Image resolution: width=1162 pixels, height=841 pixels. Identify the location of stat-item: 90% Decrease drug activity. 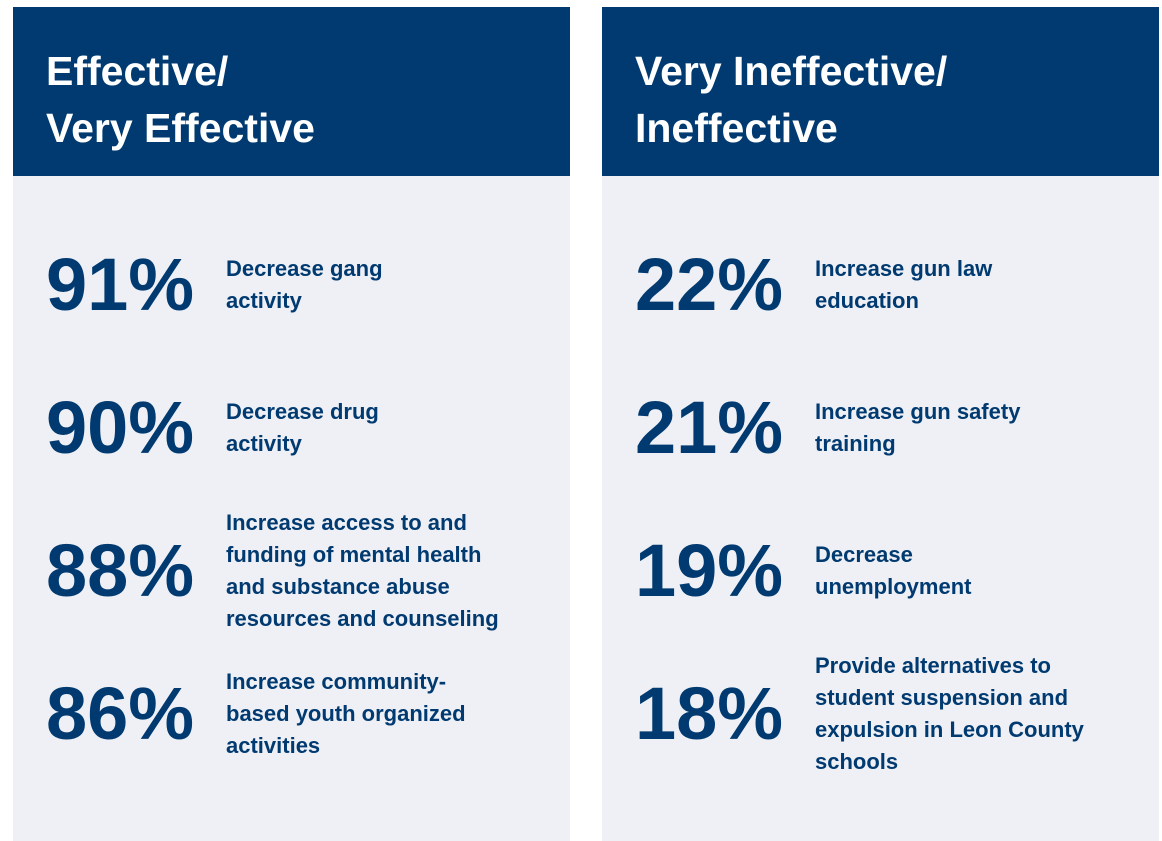
(303, 427).